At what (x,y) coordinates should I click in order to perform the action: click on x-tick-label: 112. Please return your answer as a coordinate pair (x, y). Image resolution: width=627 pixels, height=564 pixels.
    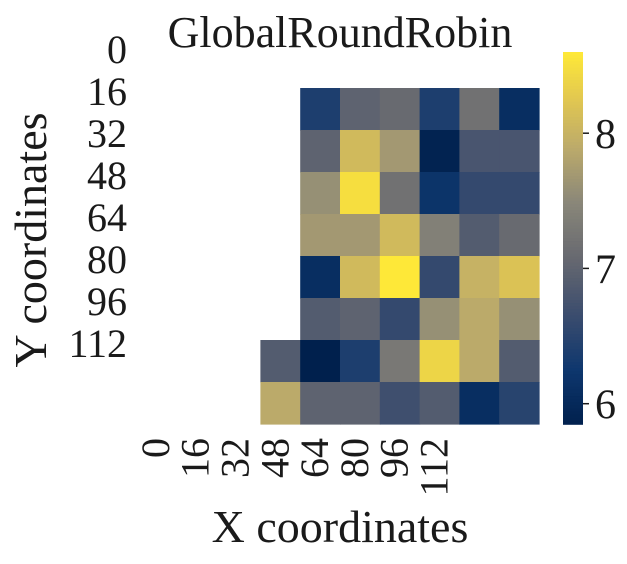
    Looking at the image, I should click on (434, 467).